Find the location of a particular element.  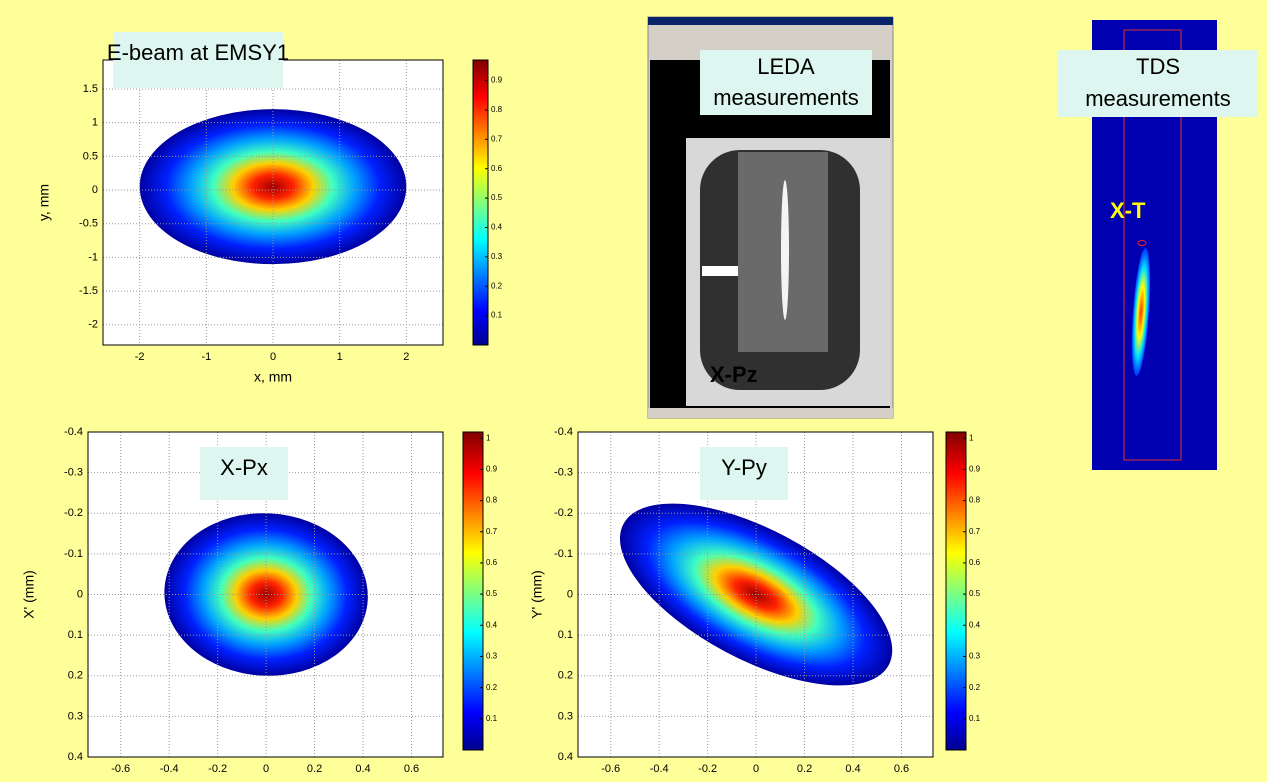

chart-title: X-Px is located at coordinates (244, 467).